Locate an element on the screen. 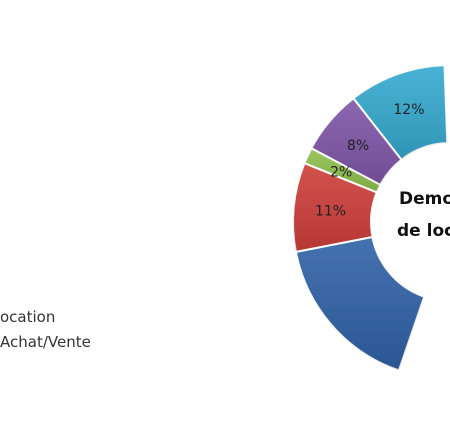  slice-1-shade is located at coordinates (400, 112).